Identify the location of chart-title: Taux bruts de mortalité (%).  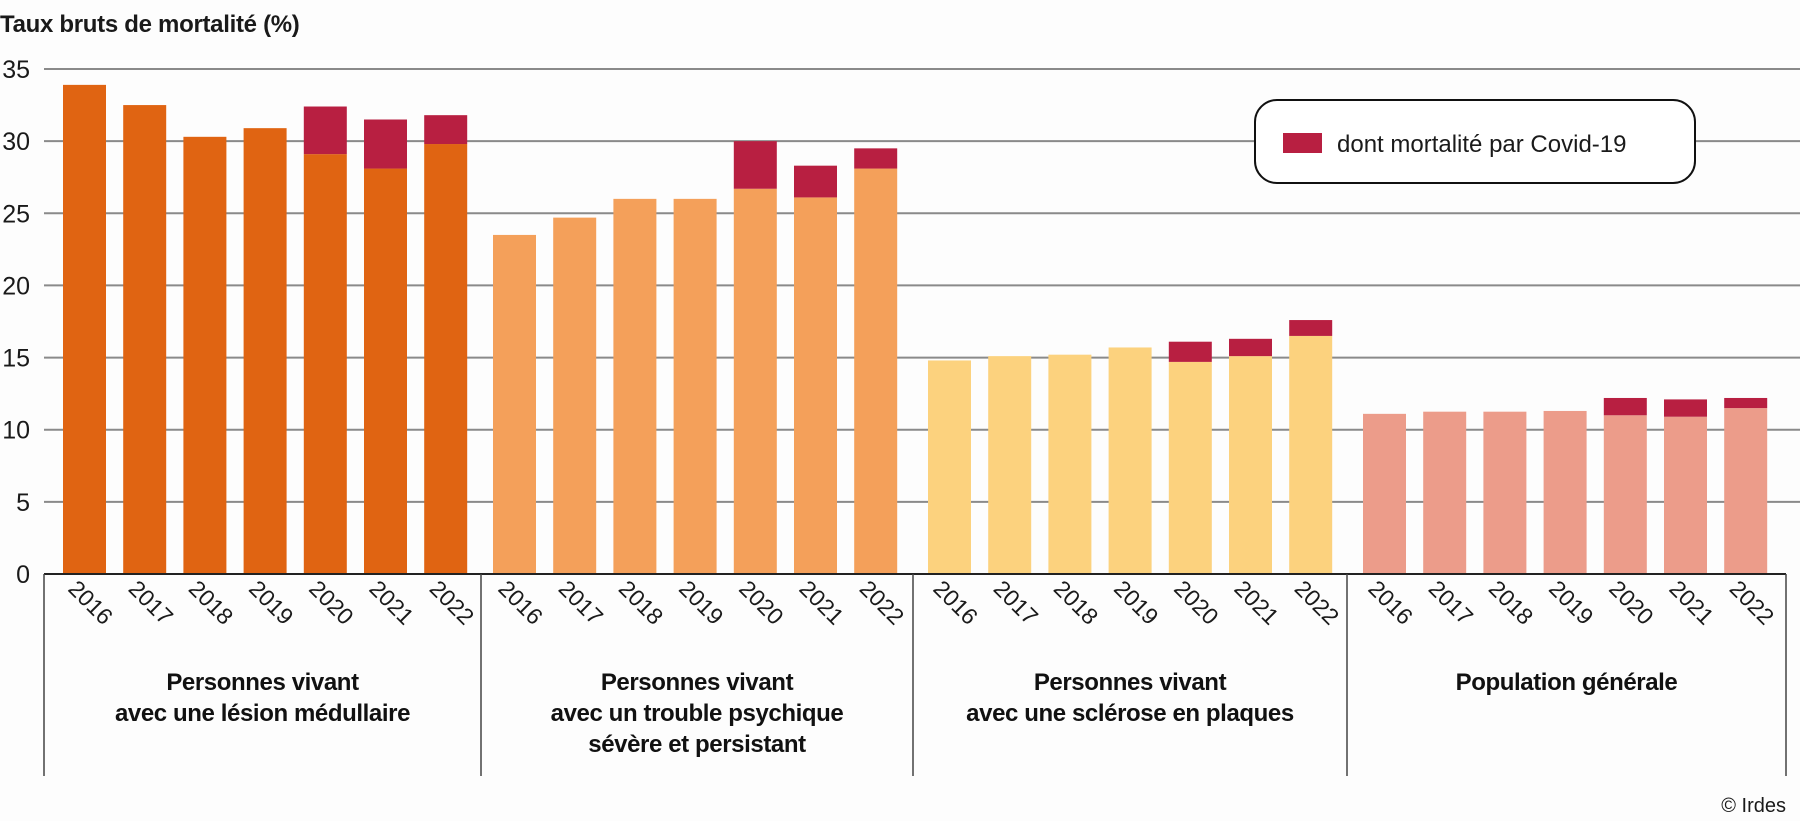
(150, 24).